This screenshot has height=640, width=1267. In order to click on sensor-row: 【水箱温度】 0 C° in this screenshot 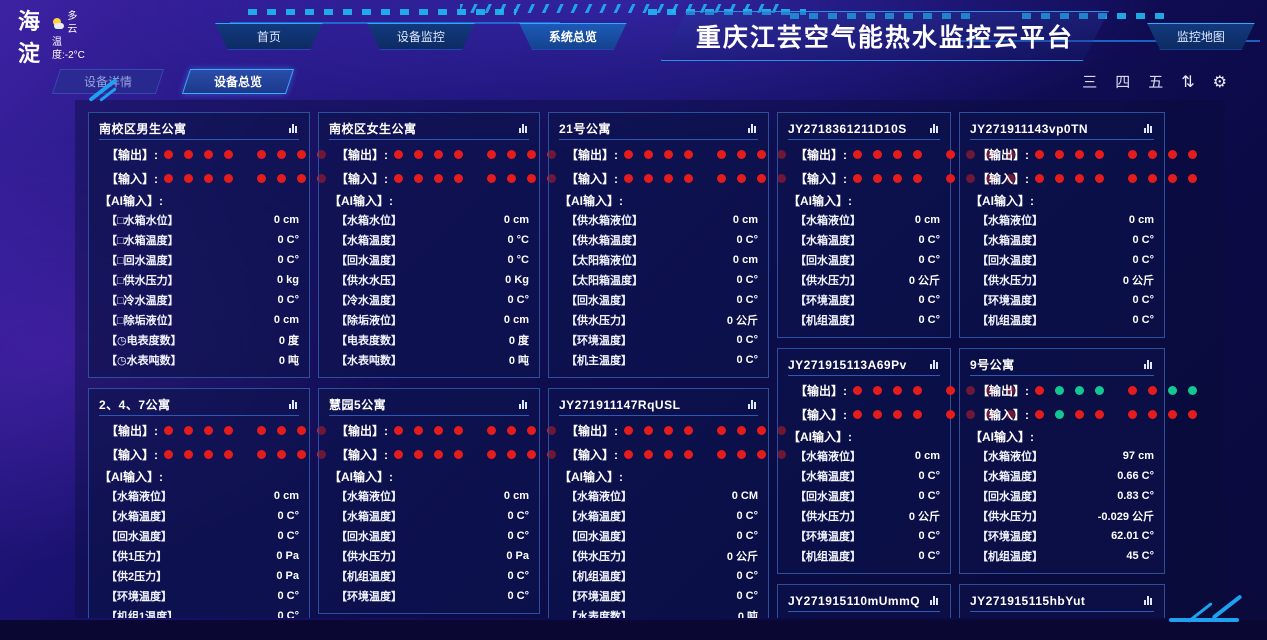, I will do `click(1062, 240)`.